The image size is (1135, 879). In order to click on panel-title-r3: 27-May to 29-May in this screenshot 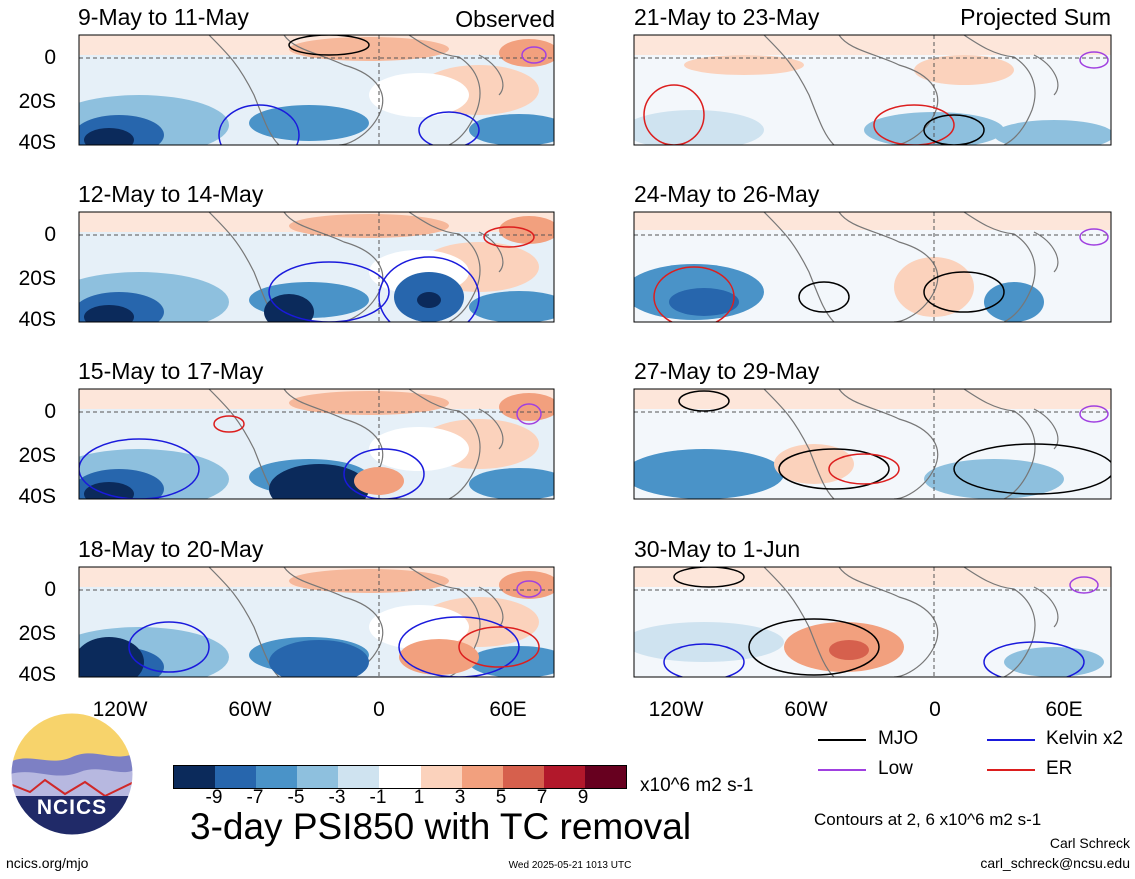, I will do `click(727, 371)`.